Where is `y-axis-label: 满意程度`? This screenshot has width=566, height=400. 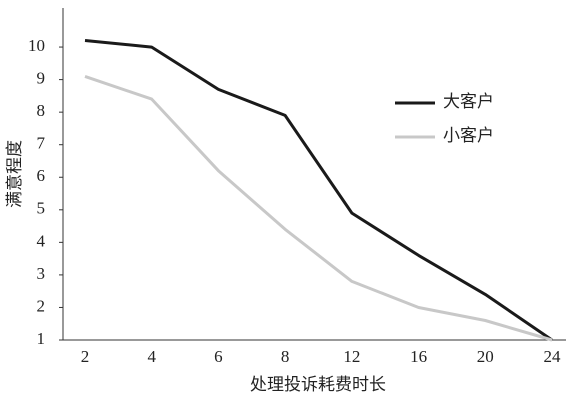
y-axis-label: 满意程度 is located at coordinates (14, 174).